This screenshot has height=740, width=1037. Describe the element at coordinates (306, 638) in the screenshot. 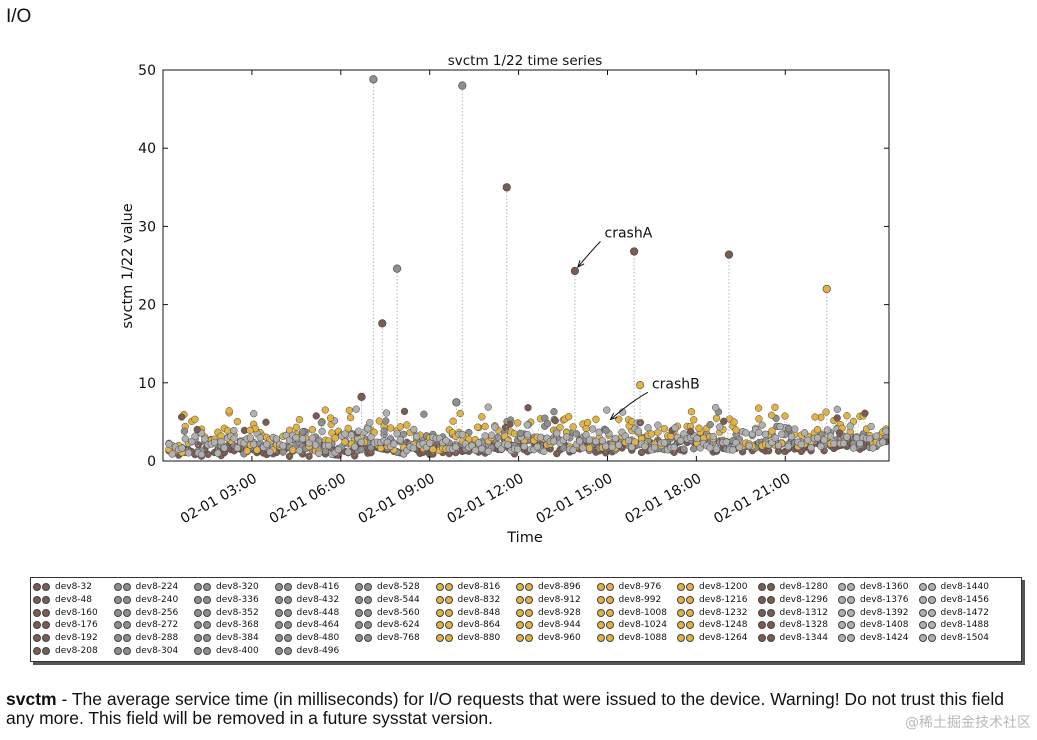

I see `legend-item: dev8-480` at that location.